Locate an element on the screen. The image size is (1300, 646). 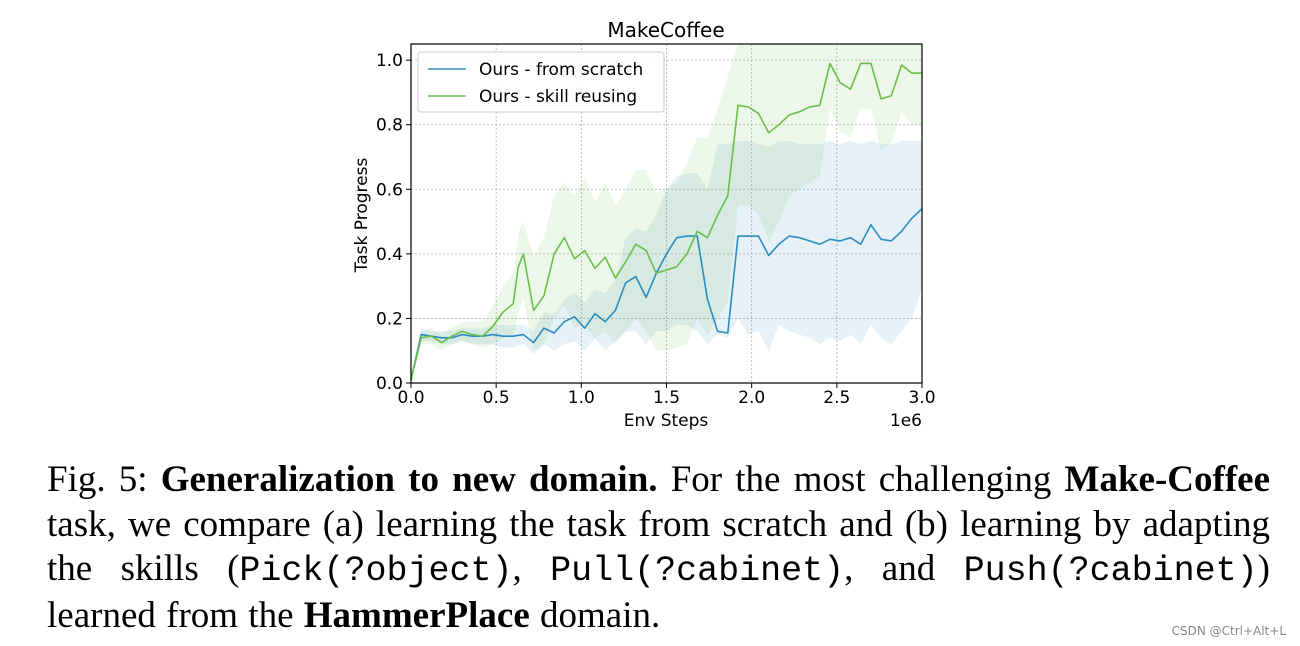
x-axis-scale-label: 1e6 is located at coordinates (906, 421).